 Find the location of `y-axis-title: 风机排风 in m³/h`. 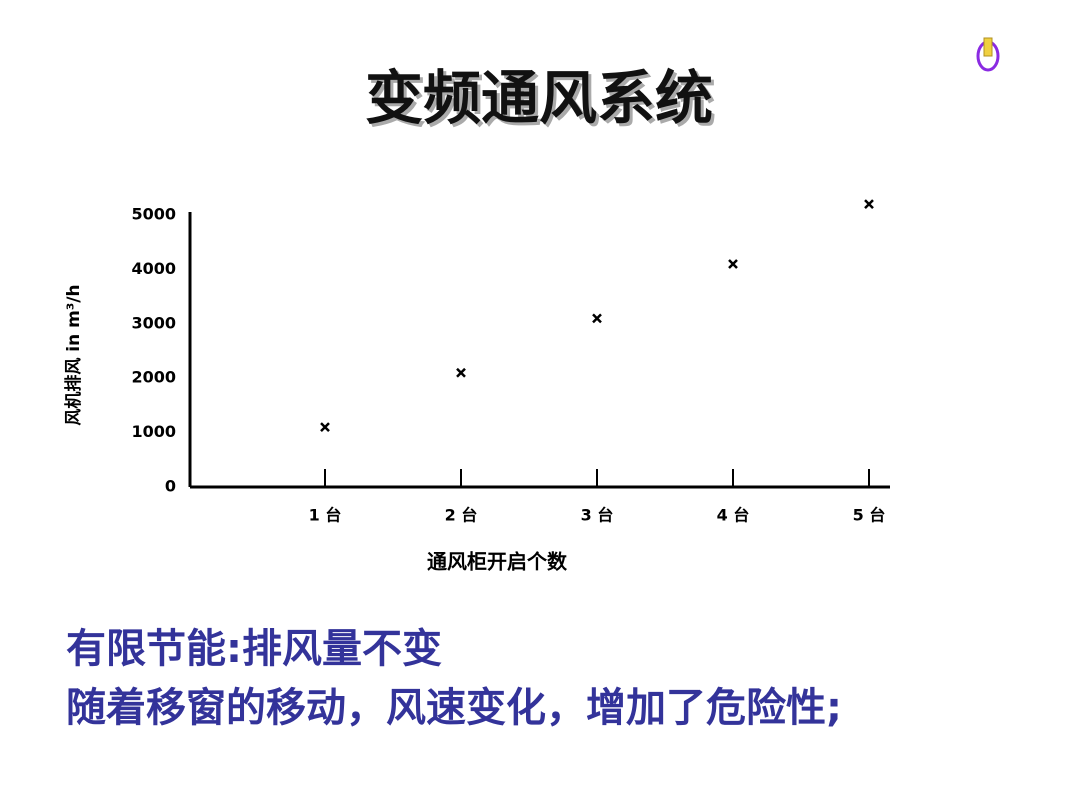

y-axis-title: 风机排风 in m³/h is located at coordinates (73, 354).